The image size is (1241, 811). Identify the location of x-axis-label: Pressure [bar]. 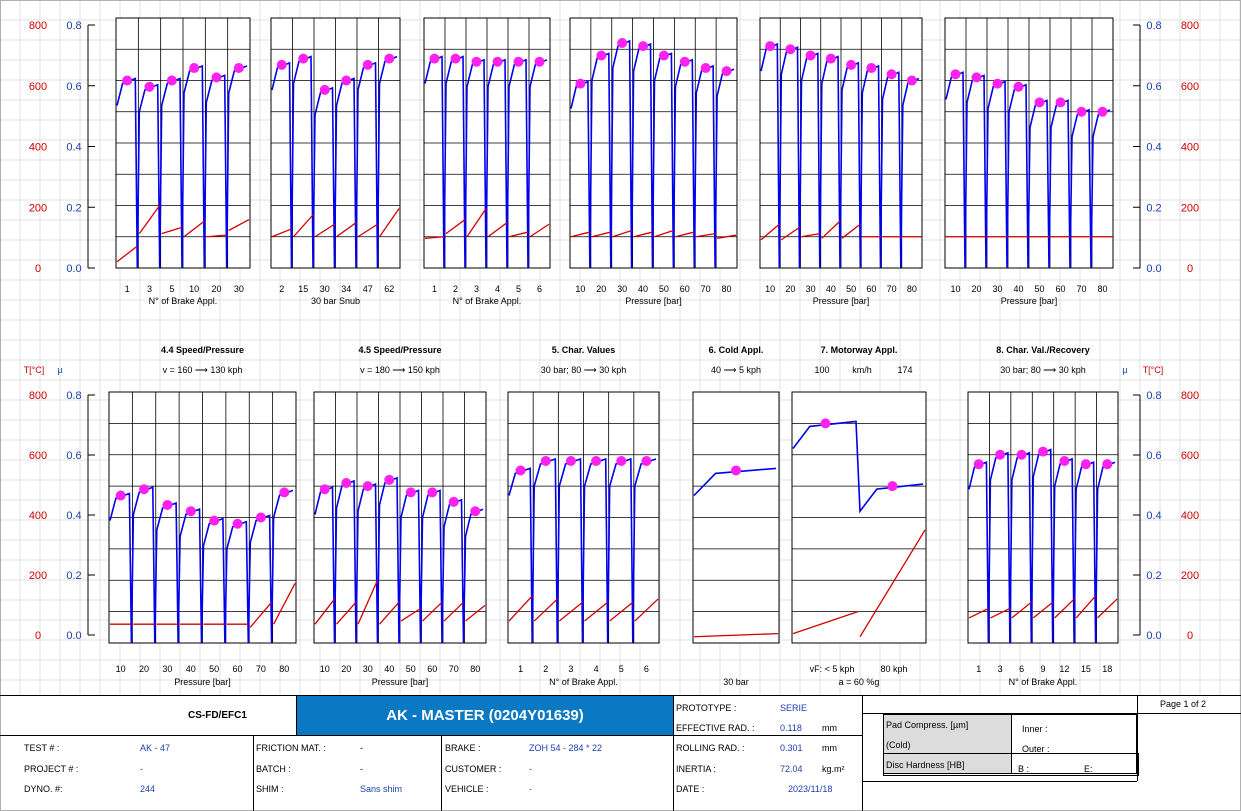
(400, 682).